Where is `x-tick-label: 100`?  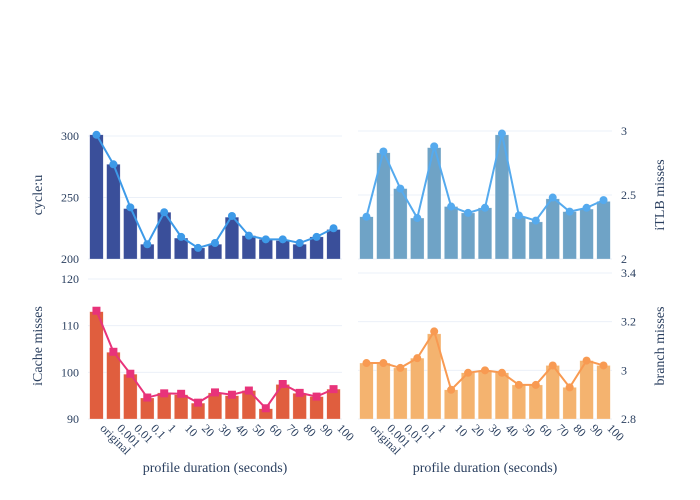 x-tick-label: 100 is located at coordinates (345, 432).